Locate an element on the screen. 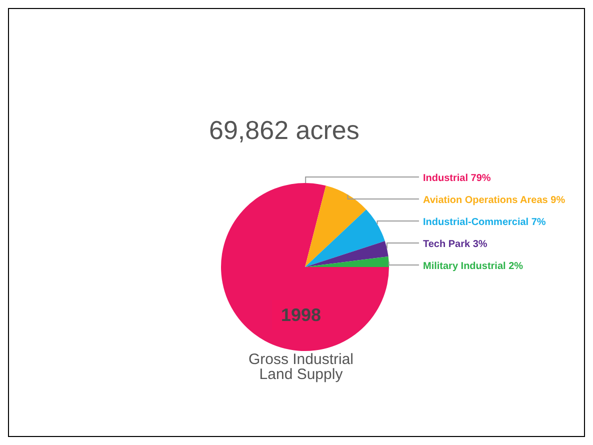  text: Gross Industrial Land Supply is located at coordinates (301, 367).